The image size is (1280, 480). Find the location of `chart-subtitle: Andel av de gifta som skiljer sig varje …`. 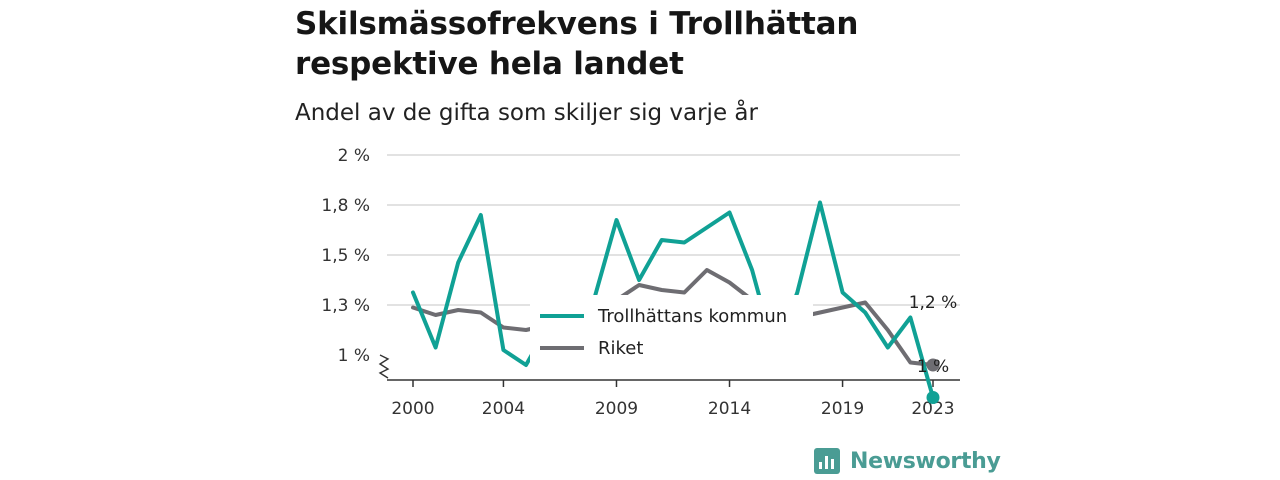

chart-subtitle: Andel av de gifta som skiljer sig varje … is located at coordinates (526, 113).